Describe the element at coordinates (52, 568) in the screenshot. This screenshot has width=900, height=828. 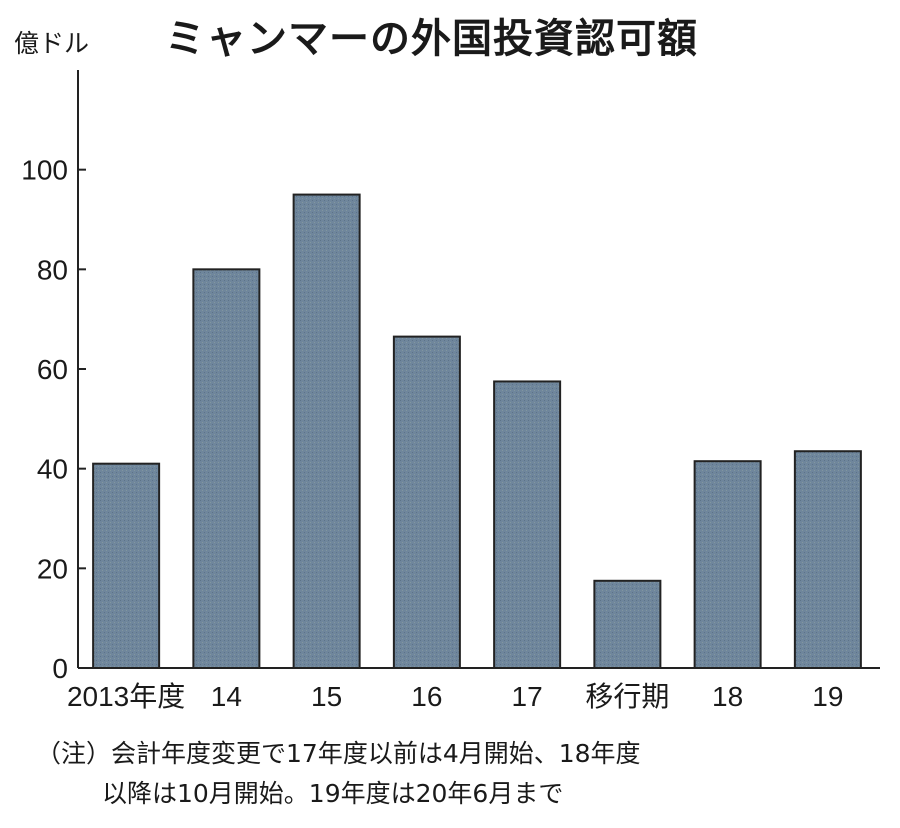
I see `y-tick-label-1: 20` at that location.